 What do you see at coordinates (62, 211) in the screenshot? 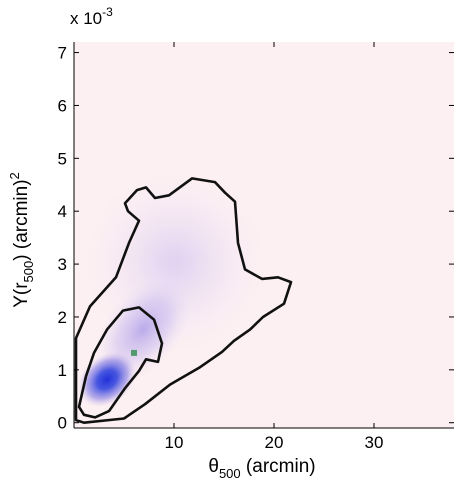
I see `y-tick-label: 4` at bounding box center [62, 211].